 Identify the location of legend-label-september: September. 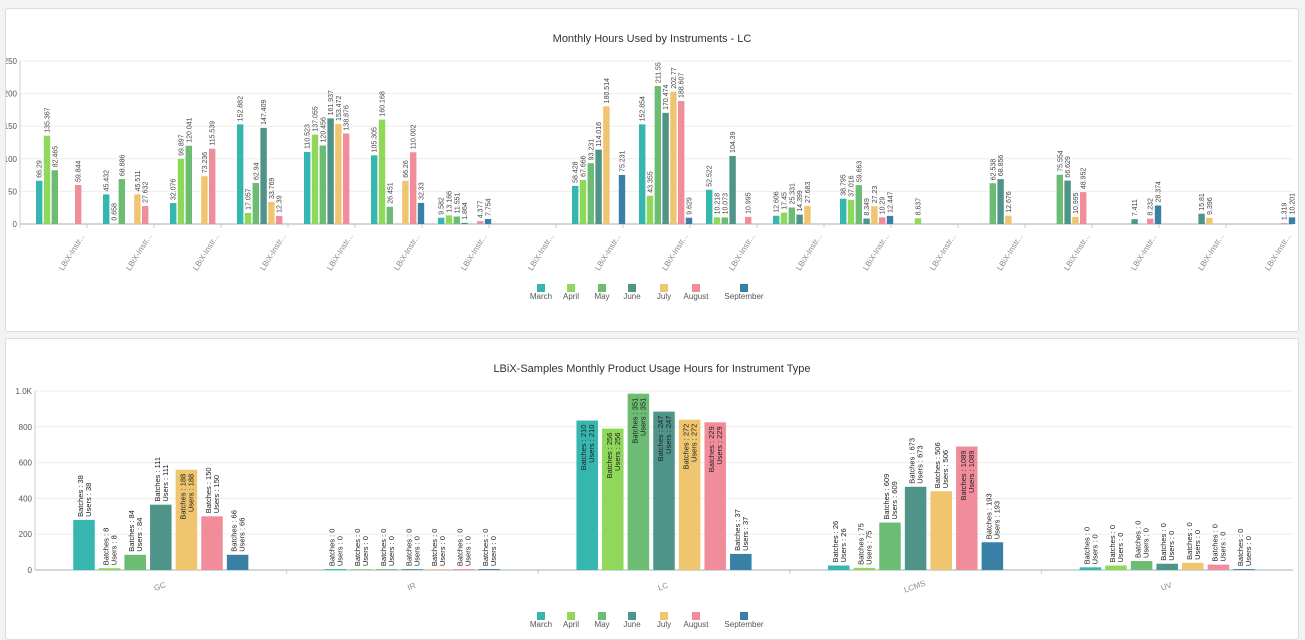
(743, 296).